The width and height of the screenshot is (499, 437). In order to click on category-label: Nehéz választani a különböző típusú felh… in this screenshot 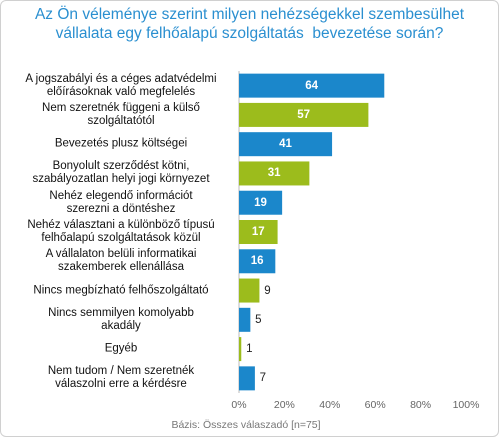, I will do `click(121, 231)`.